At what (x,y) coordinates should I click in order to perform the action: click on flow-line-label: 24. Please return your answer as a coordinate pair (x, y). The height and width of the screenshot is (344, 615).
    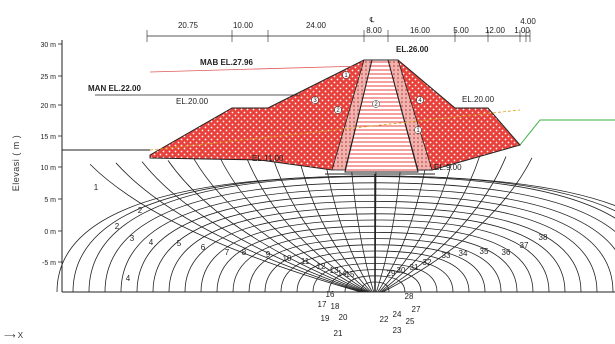
    Looking at the image, I should click on (397, 314).